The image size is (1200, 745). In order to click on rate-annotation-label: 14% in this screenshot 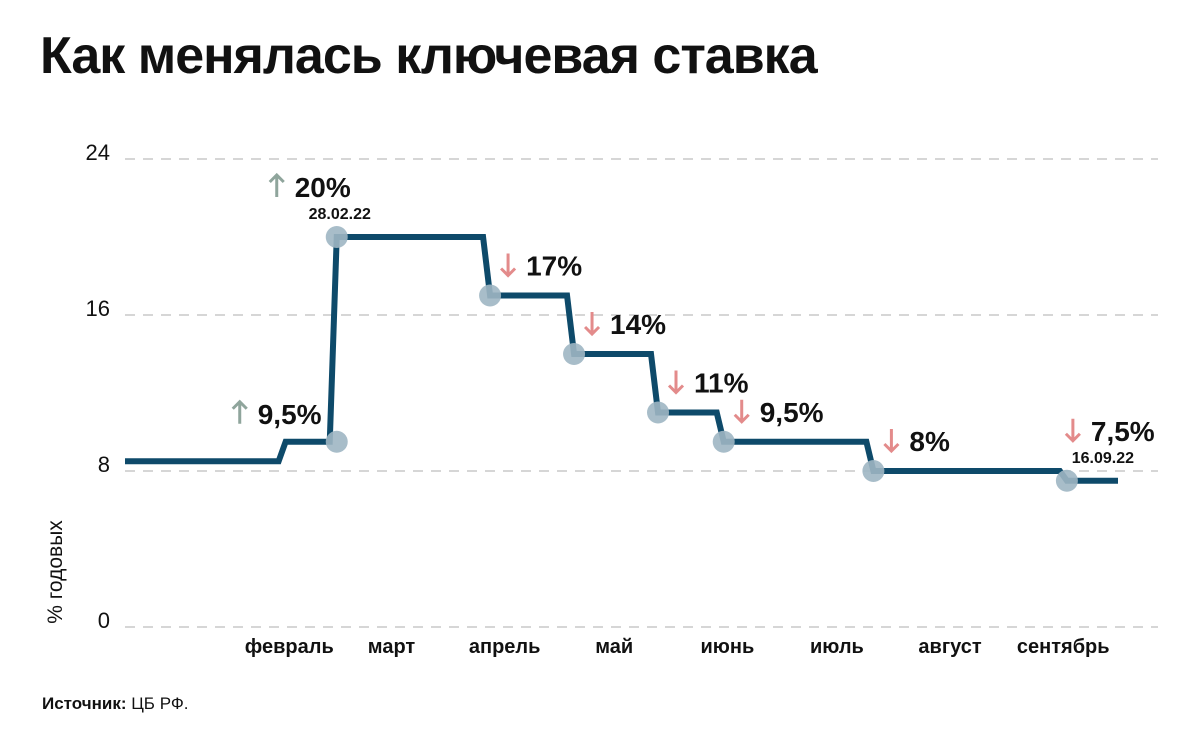, I will do `click(638, 324)`.